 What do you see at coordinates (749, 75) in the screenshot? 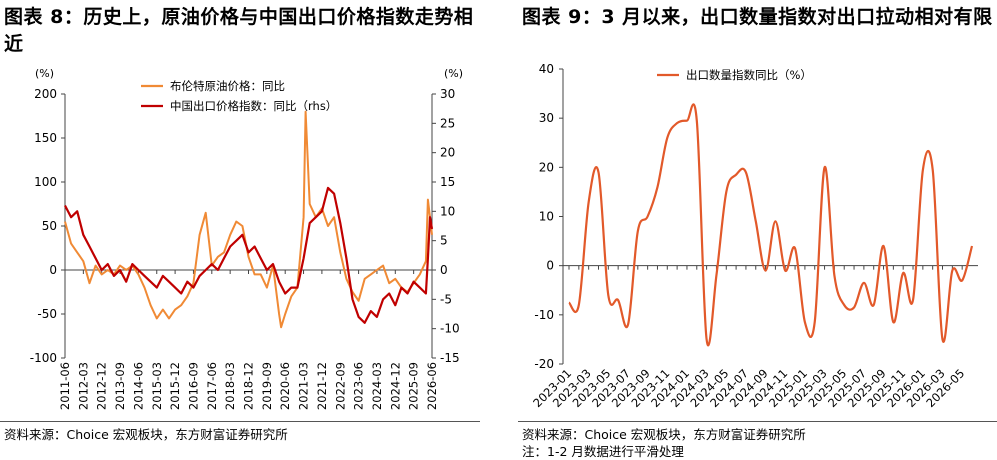
I see `legend-label: 出口数量指数同比（%）` at bounding box center [749, 75].